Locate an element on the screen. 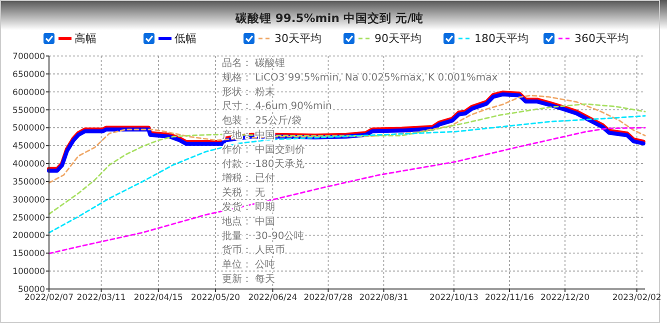  y-tick-label: 250000 is located at coordinates (28, 218).